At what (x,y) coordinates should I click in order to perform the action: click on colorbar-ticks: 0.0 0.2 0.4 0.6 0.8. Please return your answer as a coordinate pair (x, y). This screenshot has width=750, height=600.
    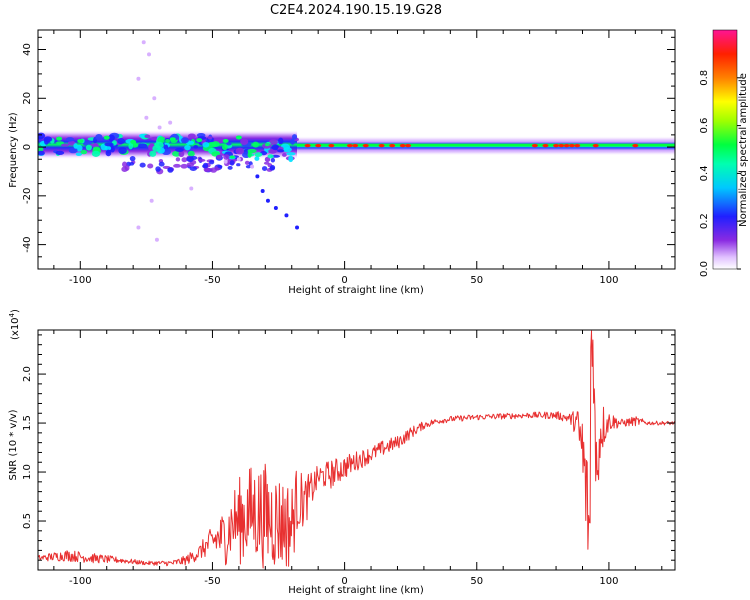
    Looking at the image, I should click on (720, 173).